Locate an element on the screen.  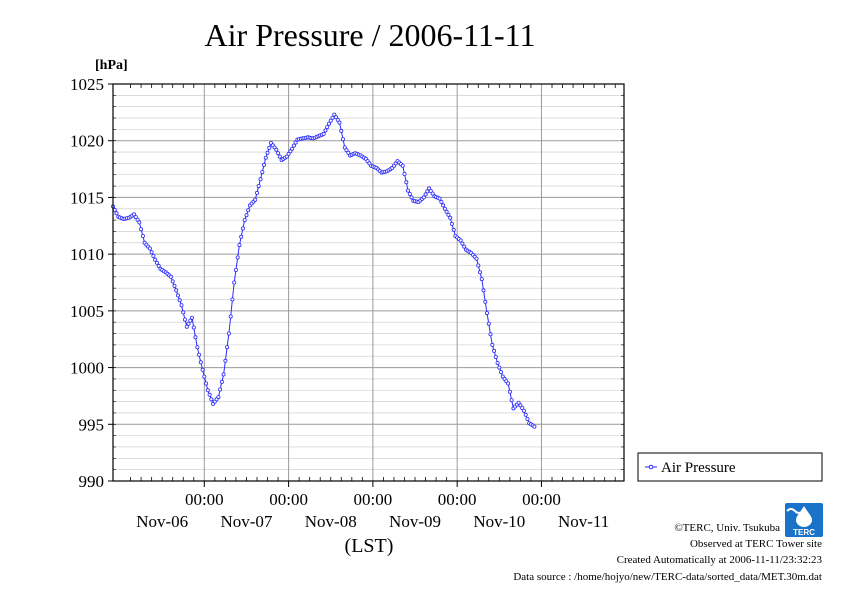
terc-logo: TERC is located at coordinates (804, 520).